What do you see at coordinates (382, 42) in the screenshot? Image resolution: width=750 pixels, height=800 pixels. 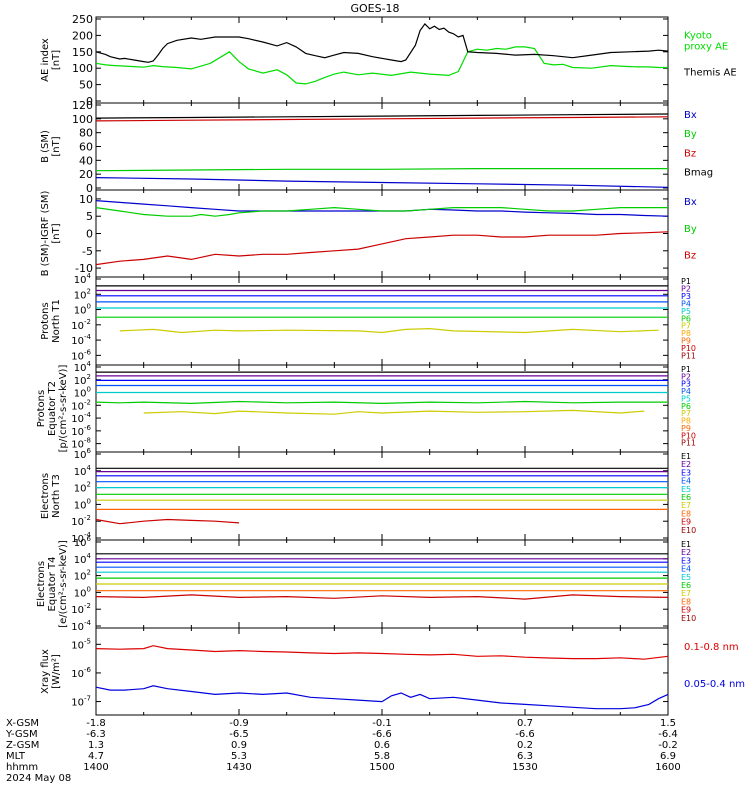 I see `series-line-Themis-AE` at bounding box center [382, 42].